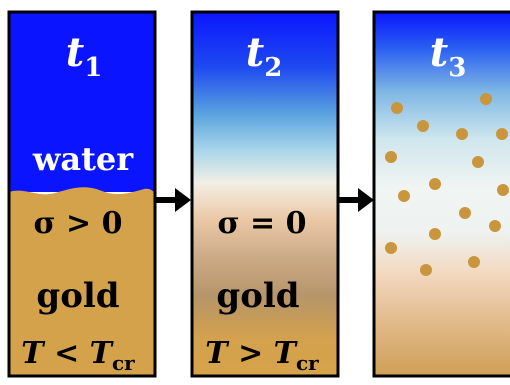 Image resolution: width=510 pixels, height=385 pixels. Describe the element at coordinates (262, 355) in the screenshot. I see `panel-t2-temp-label: T > Tcr` at that location.